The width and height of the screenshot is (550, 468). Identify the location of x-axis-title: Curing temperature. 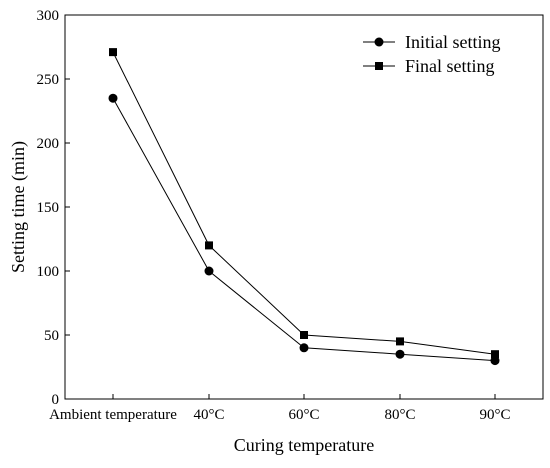
(304, 445).